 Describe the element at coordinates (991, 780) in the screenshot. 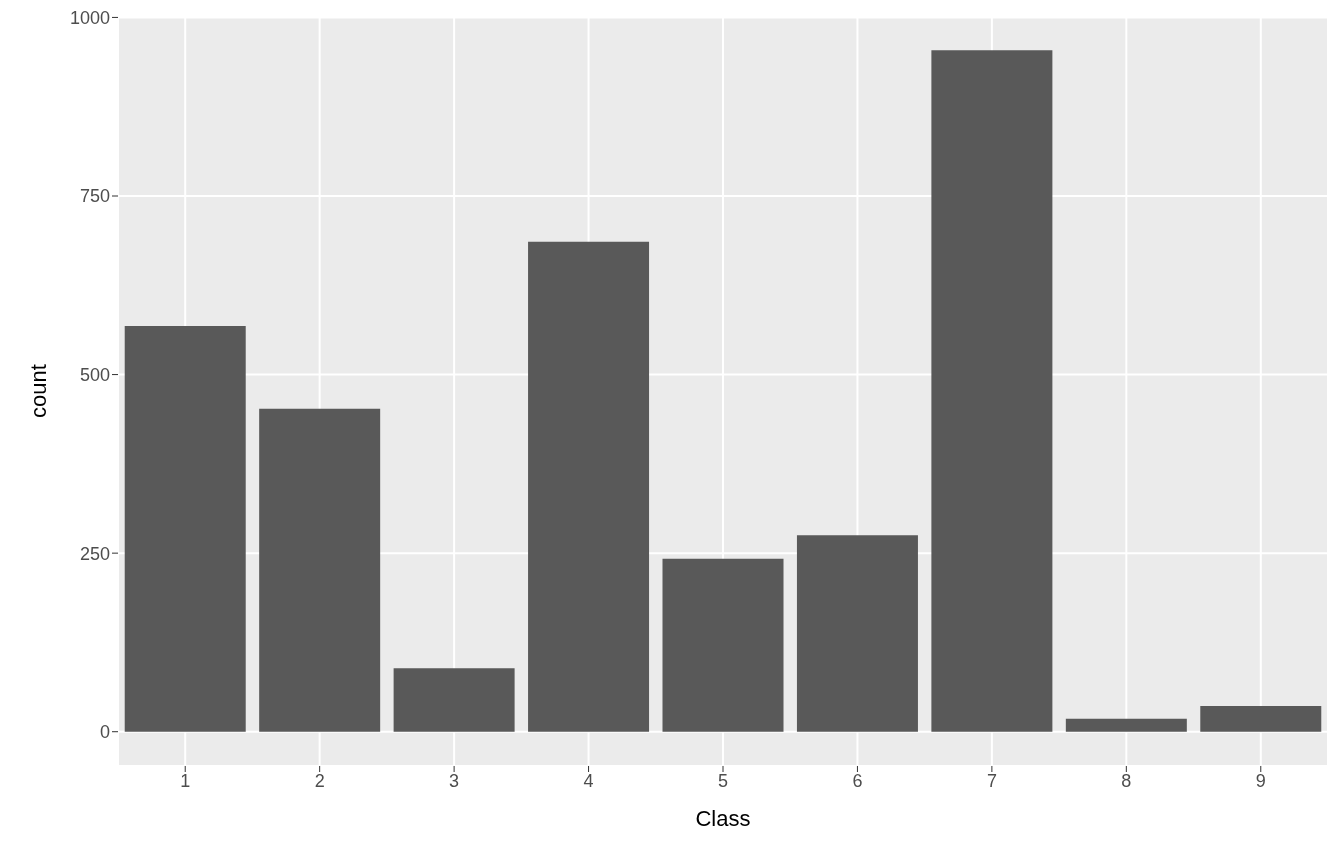

I see `x-tick-label: 7` at that location.